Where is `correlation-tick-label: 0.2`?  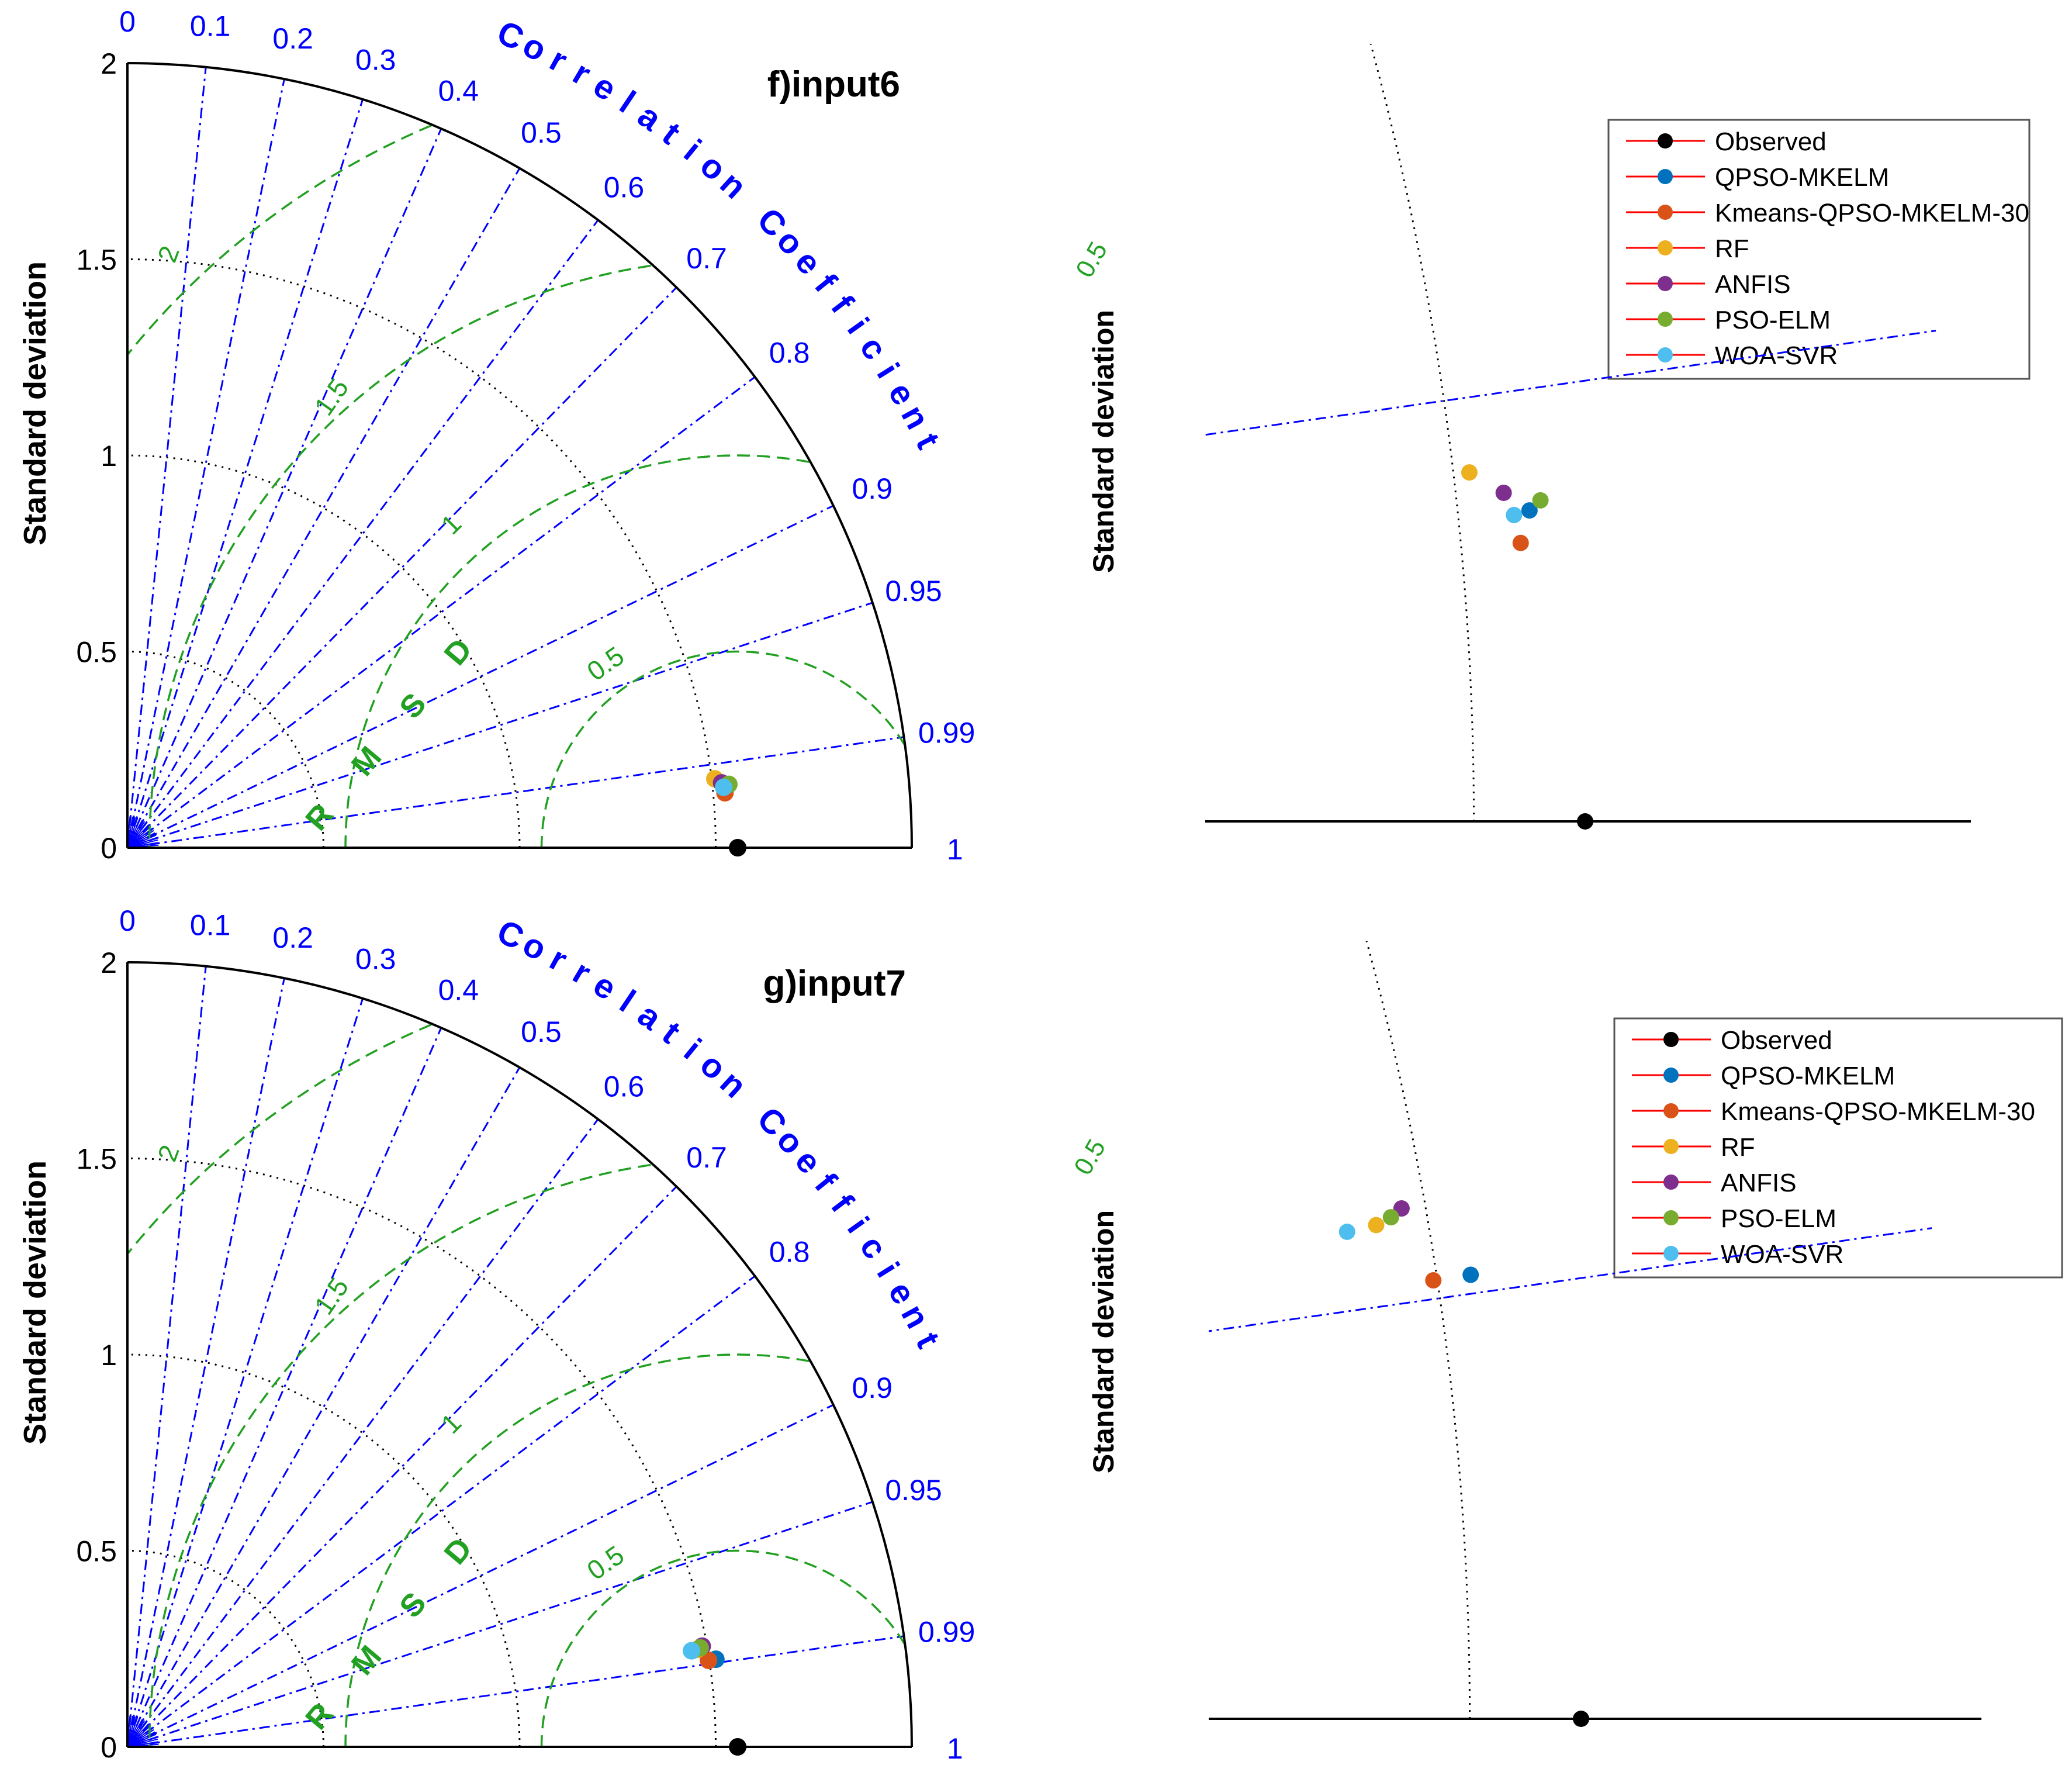 correlation-tick-label: 0.2 is located at coordinates (292, 938).